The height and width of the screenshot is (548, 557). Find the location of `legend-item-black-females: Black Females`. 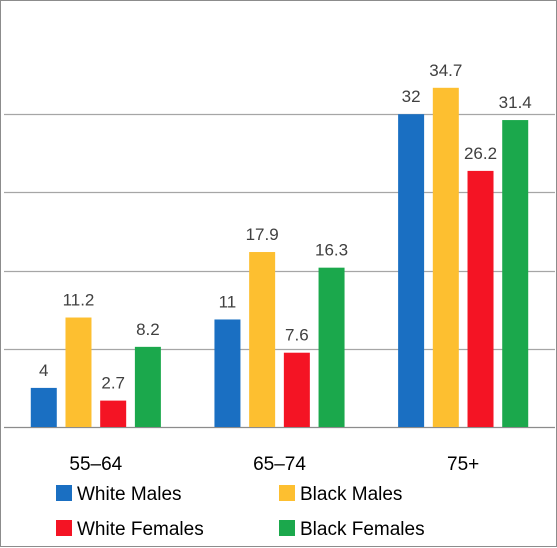

legend-item-black-females: Black Females is located at coordinates (352, 529).